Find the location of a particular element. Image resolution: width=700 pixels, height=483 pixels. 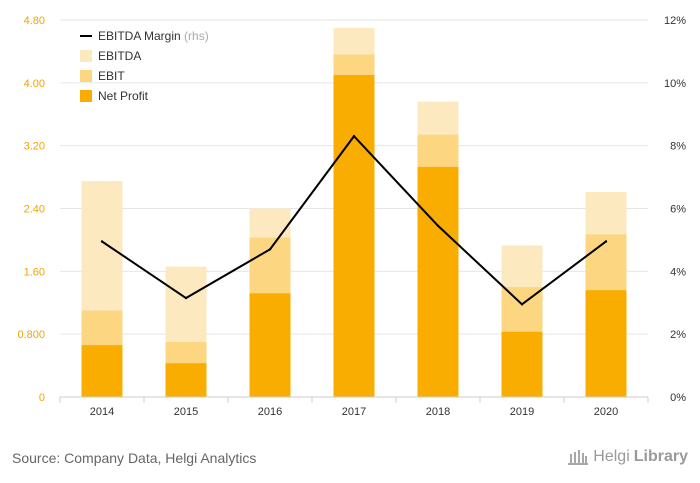

source-note: Source: Company Data, Helgi Analytics is located at coordinates (134, 458).